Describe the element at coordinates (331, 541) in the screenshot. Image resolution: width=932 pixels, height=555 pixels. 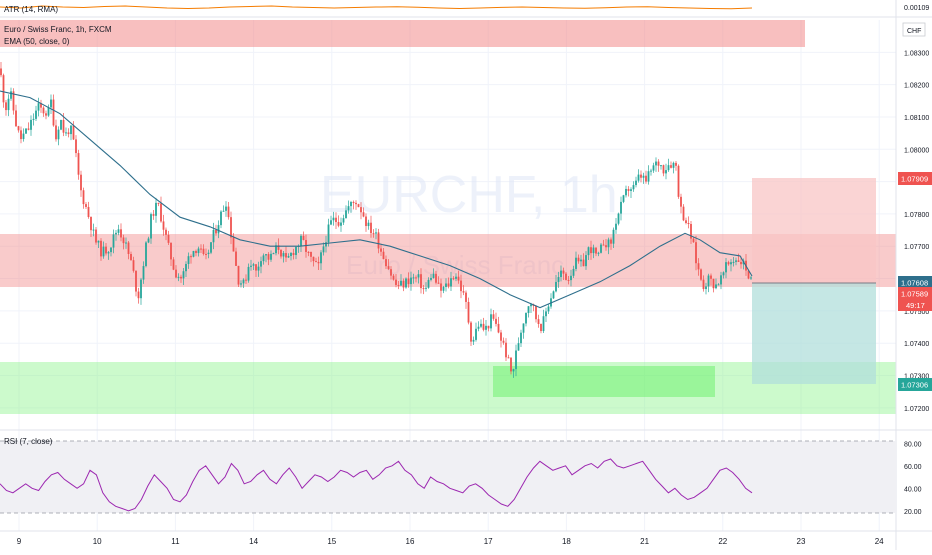
I see `time-tick-label: 15` at that location.